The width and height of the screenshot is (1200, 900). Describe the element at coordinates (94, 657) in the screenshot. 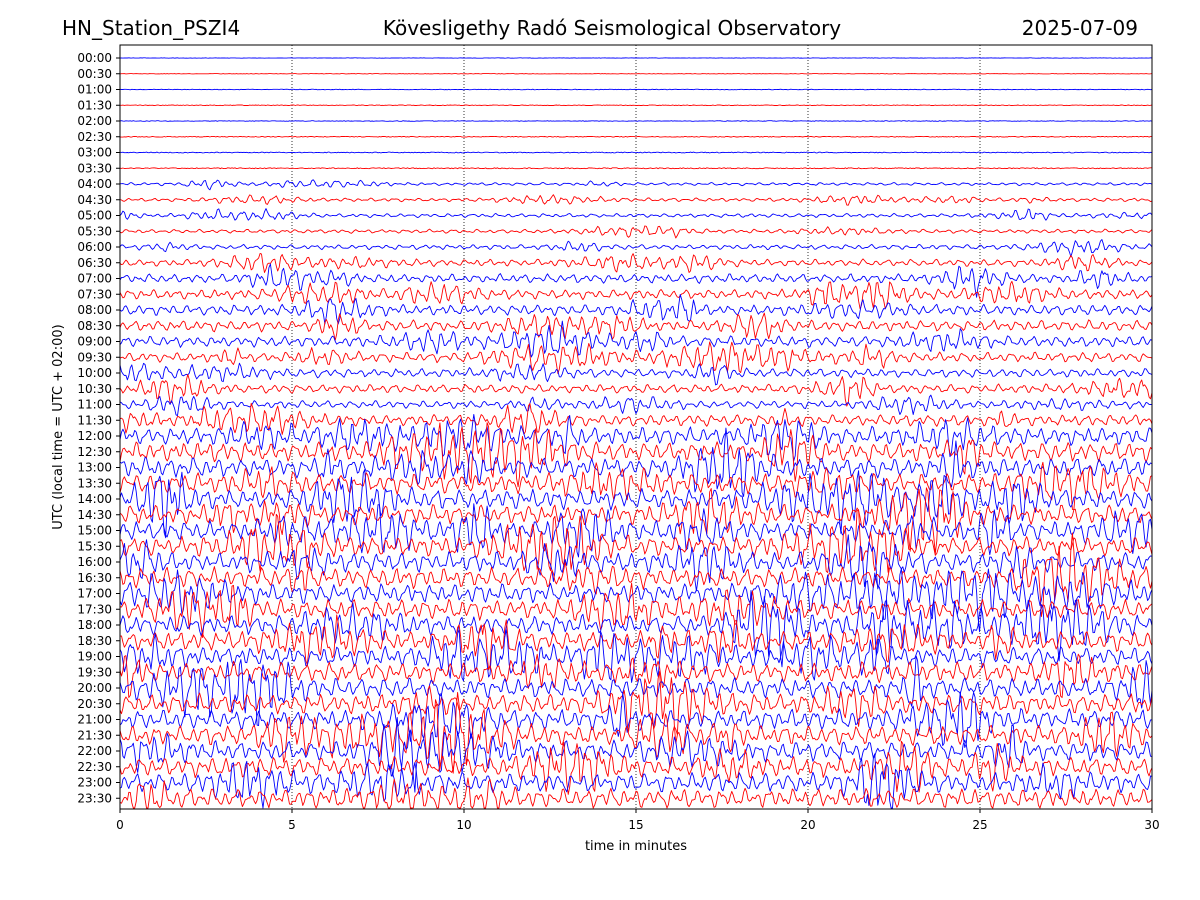

I see `y-tick-label: 19:00` at that location.